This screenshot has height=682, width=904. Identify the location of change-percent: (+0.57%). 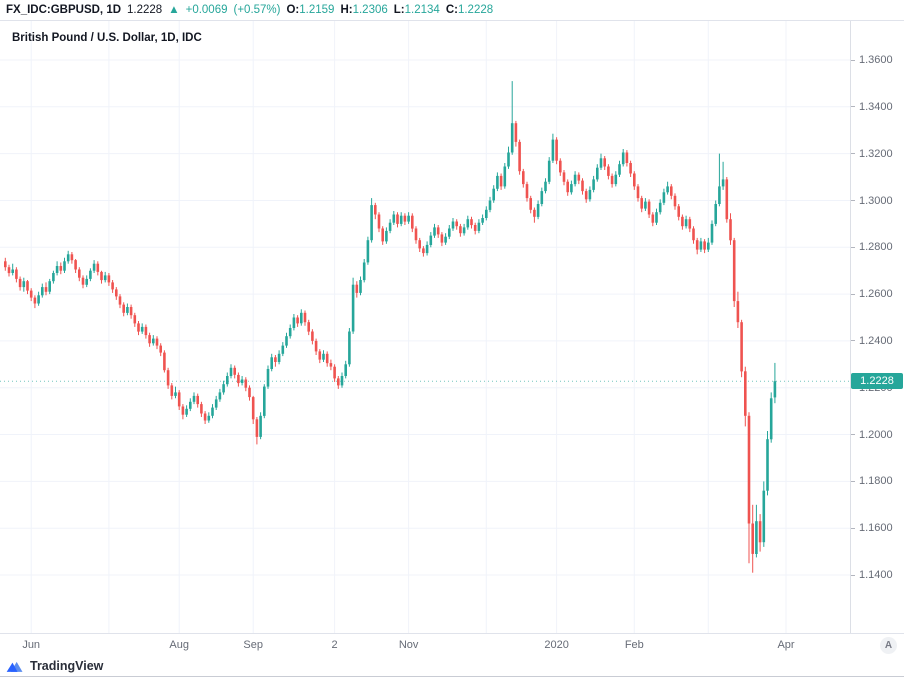
(257, 10).